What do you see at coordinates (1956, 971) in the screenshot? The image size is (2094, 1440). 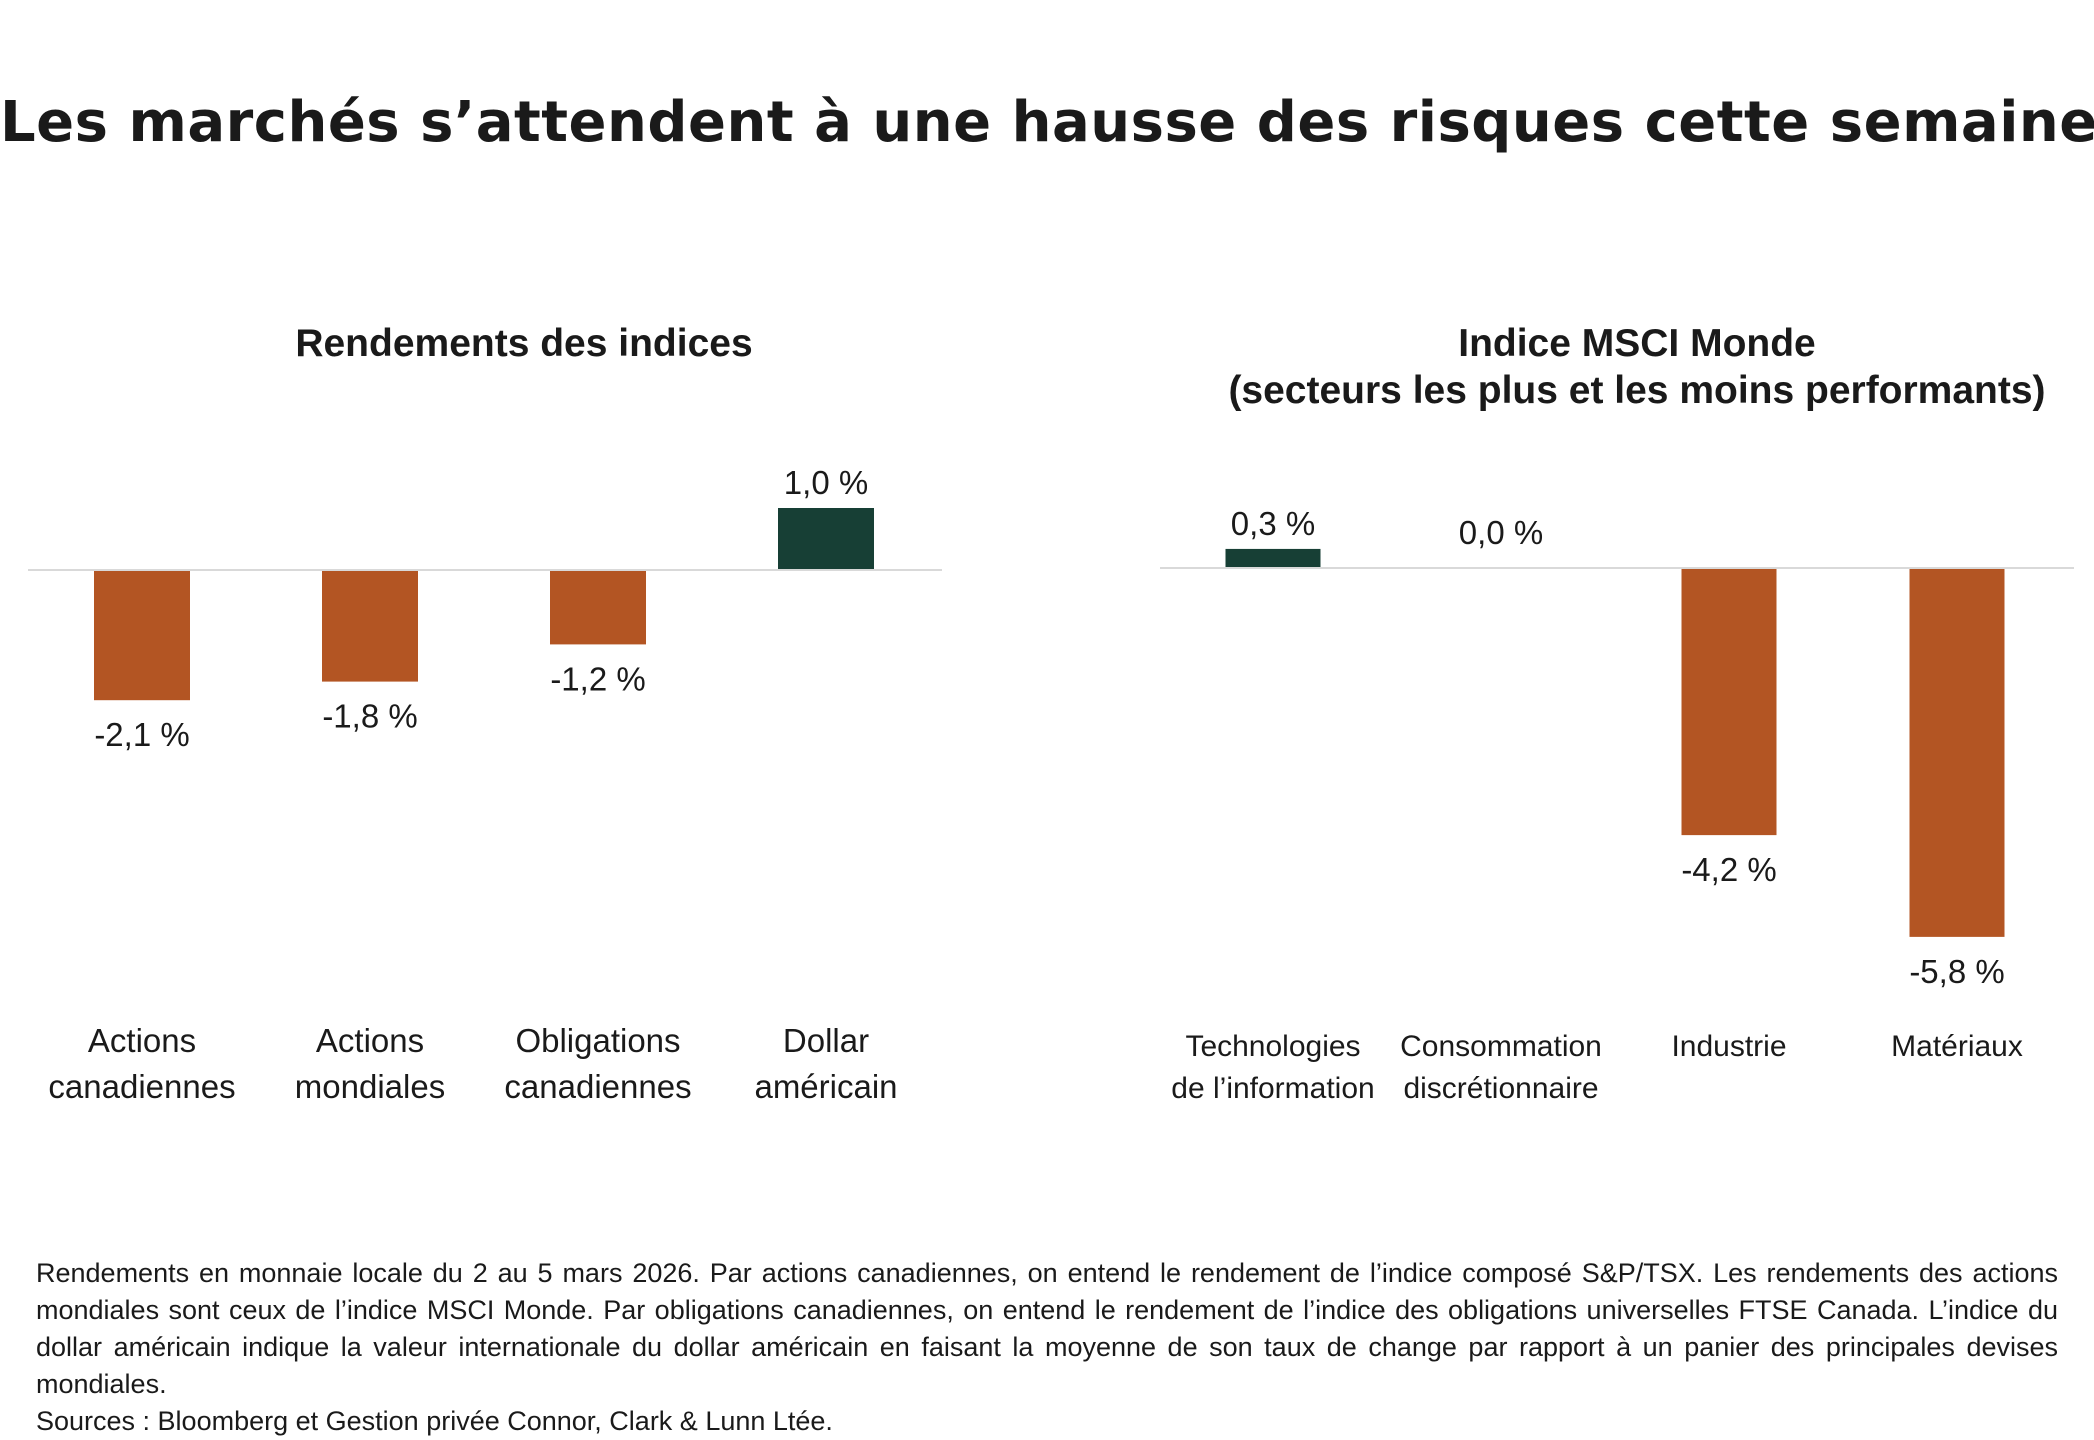 I see `value-label-2-4: -5,8 %` at bounding box center [1956, 971].